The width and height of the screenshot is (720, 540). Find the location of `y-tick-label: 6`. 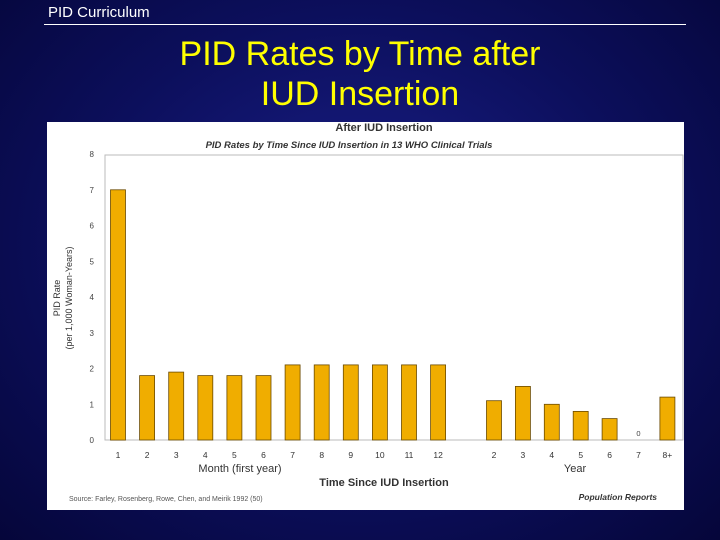

y-tick-label: 6 is located at coordinates (92, 226).